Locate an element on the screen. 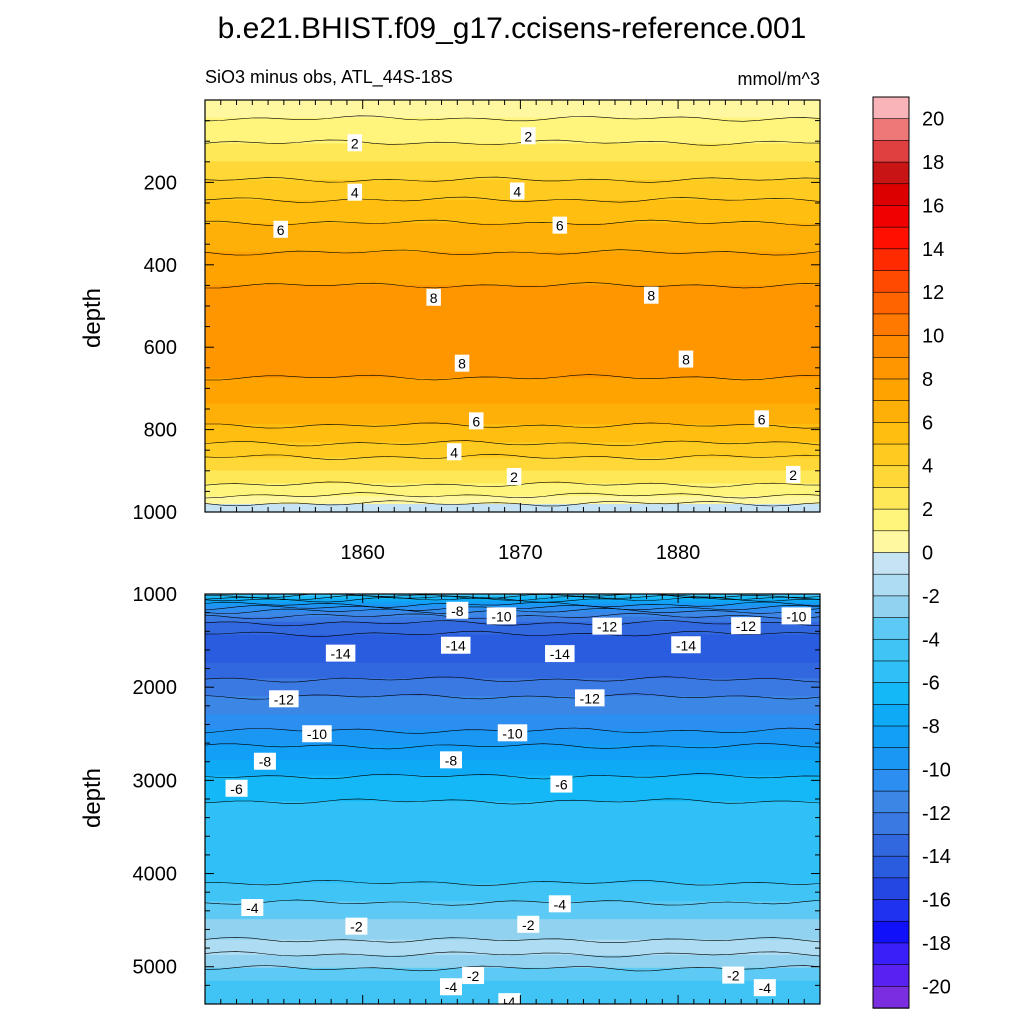  colorbar-tick-label: -2 is located at coordinates (931, 597).